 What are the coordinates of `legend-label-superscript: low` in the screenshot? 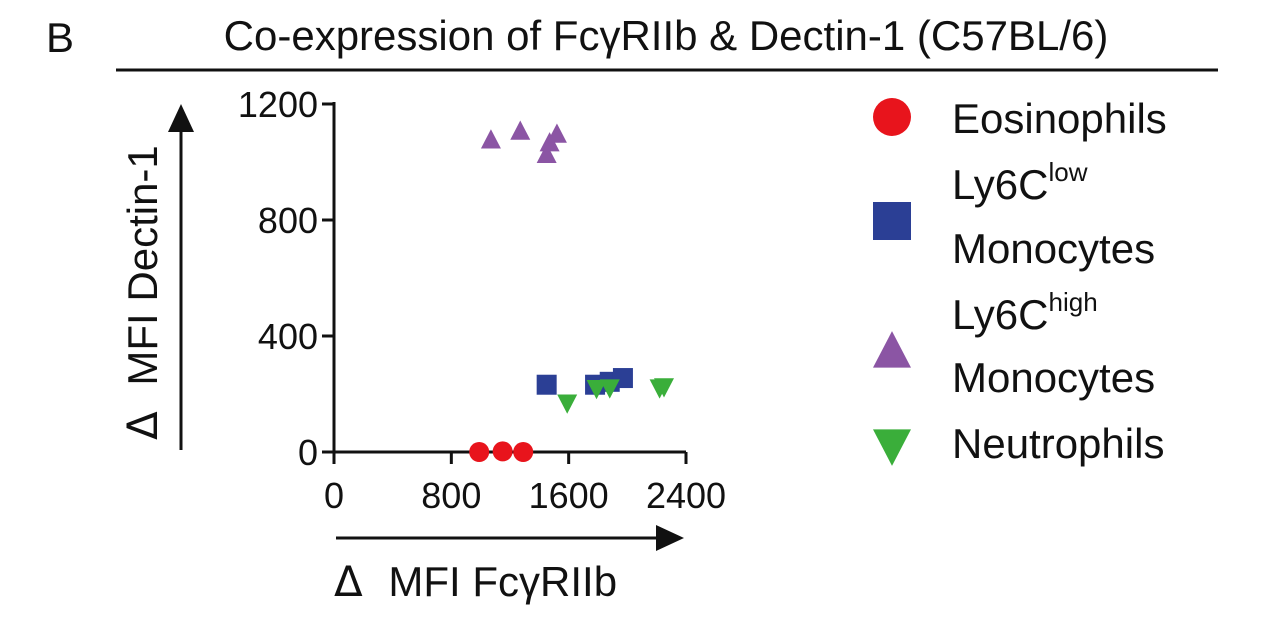 It's located at (1068, 172).